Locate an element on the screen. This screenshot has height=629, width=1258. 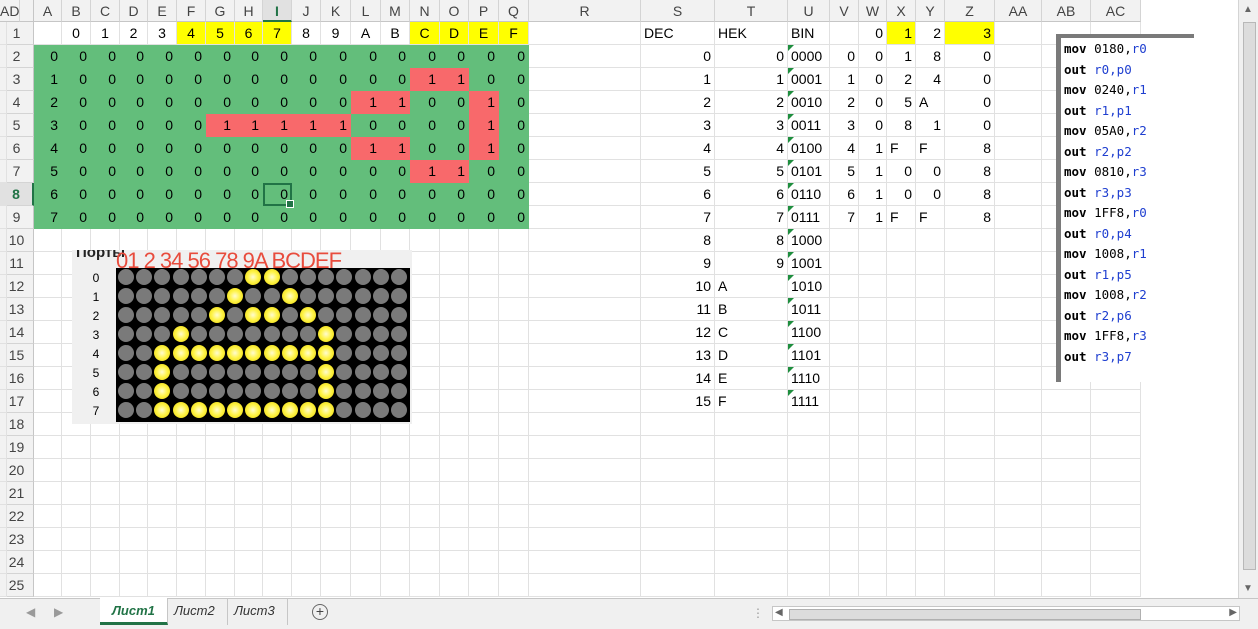
conversion-dec-cell: 15 is located at coordinates (678, 401).